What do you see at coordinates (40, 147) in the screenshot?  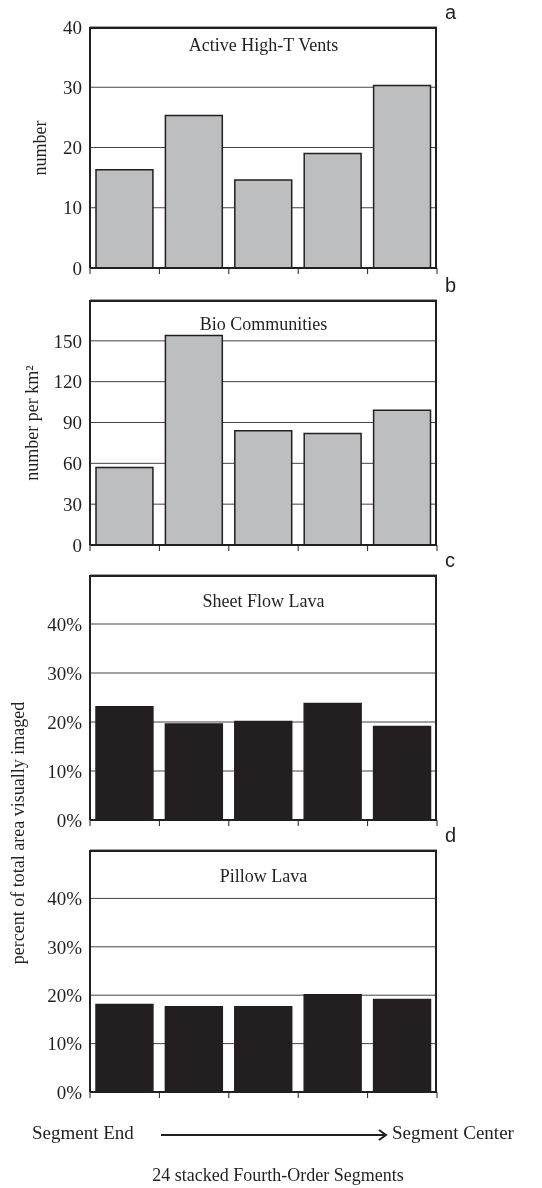 I see `y-axis-title: number` at bounding box center [40, 147].